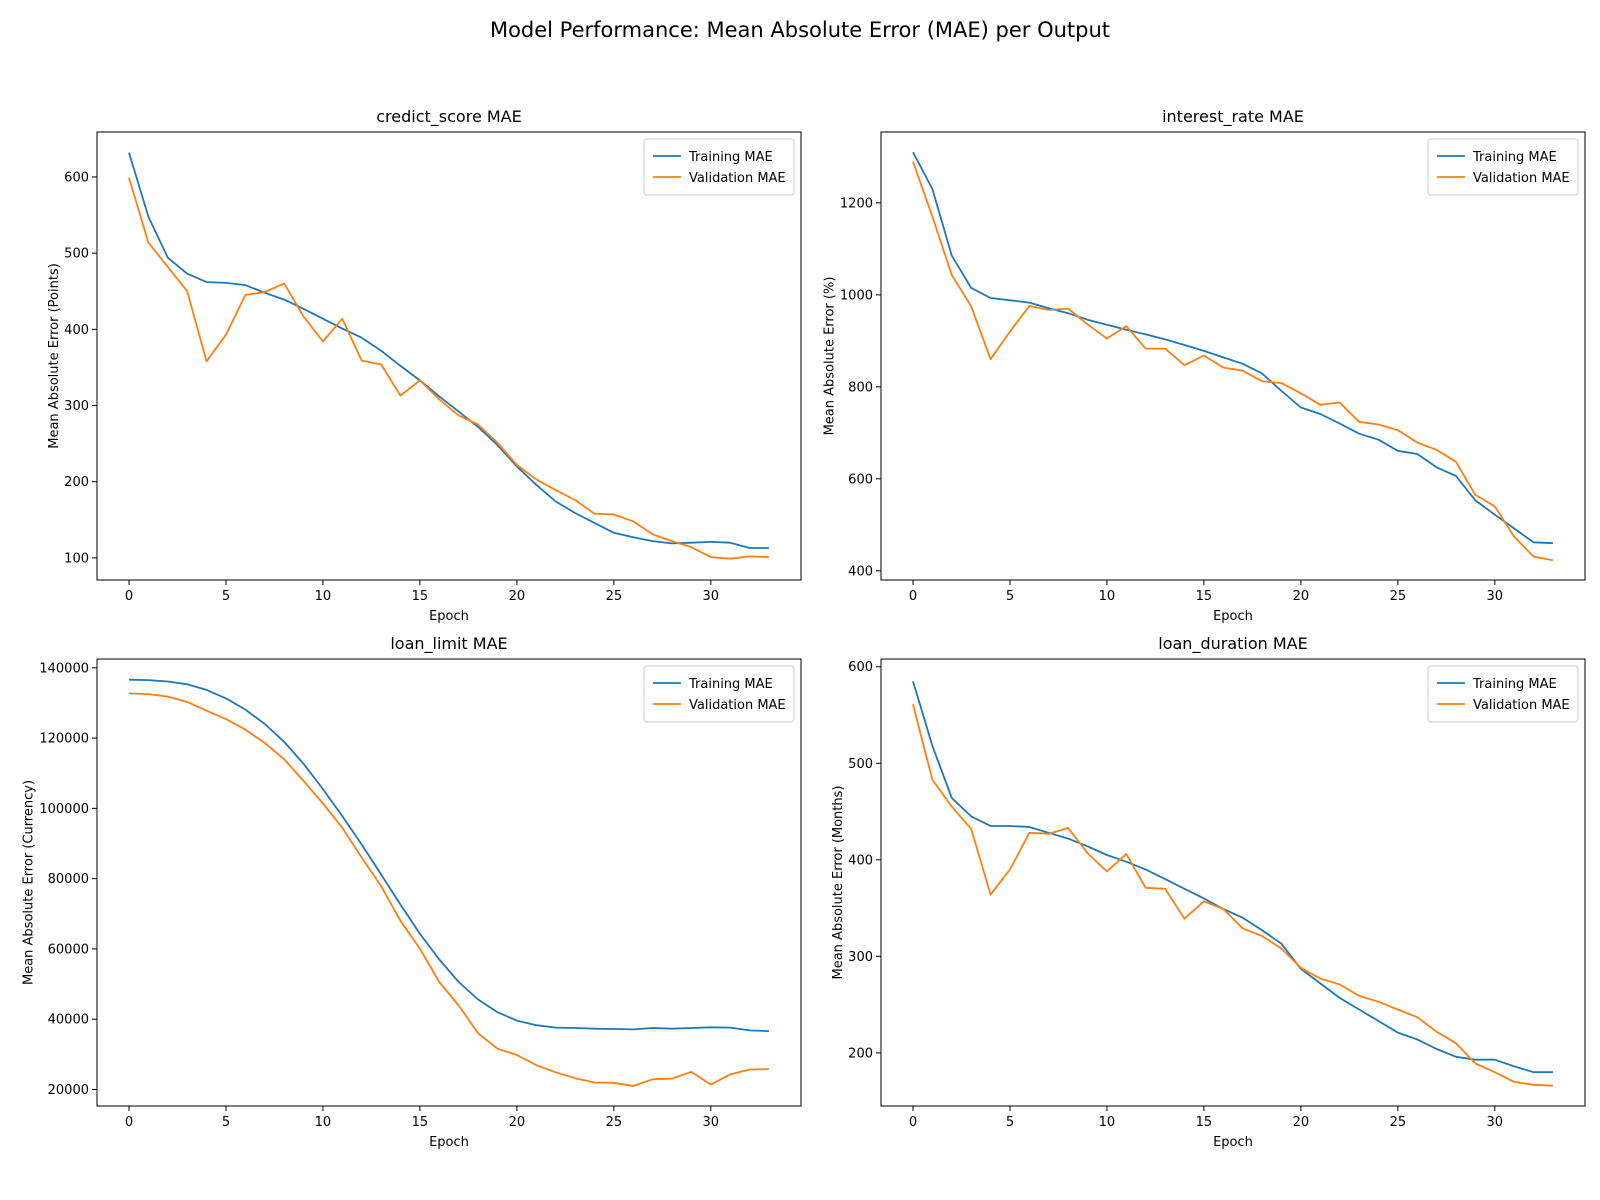 This screenshot has height=1200, width=1600. I want to click on y-tick-label: 800, so click(860, 387).